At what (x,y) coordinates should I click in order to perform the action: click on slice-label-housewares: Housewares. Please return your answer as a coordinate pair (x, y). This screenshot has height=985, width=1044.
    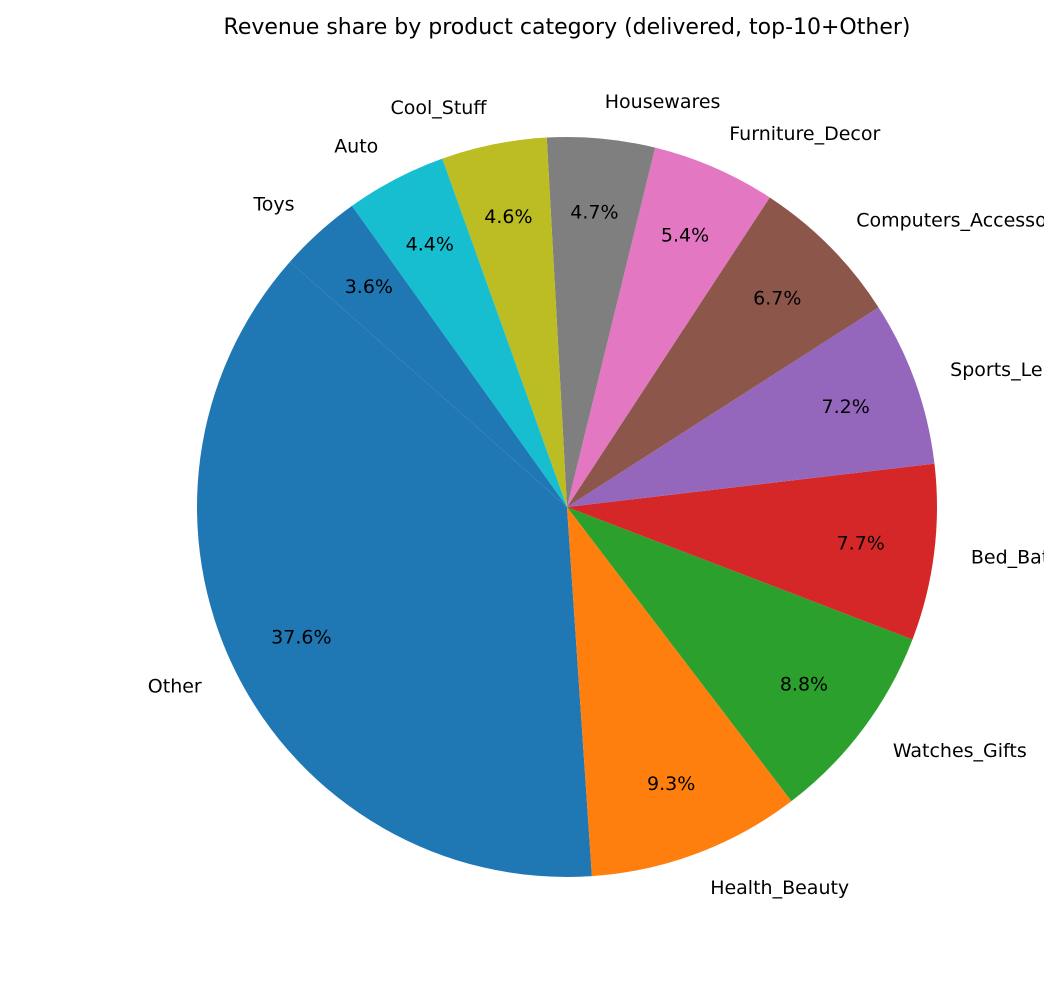
    Looking at the image, I should click on (663, 102).